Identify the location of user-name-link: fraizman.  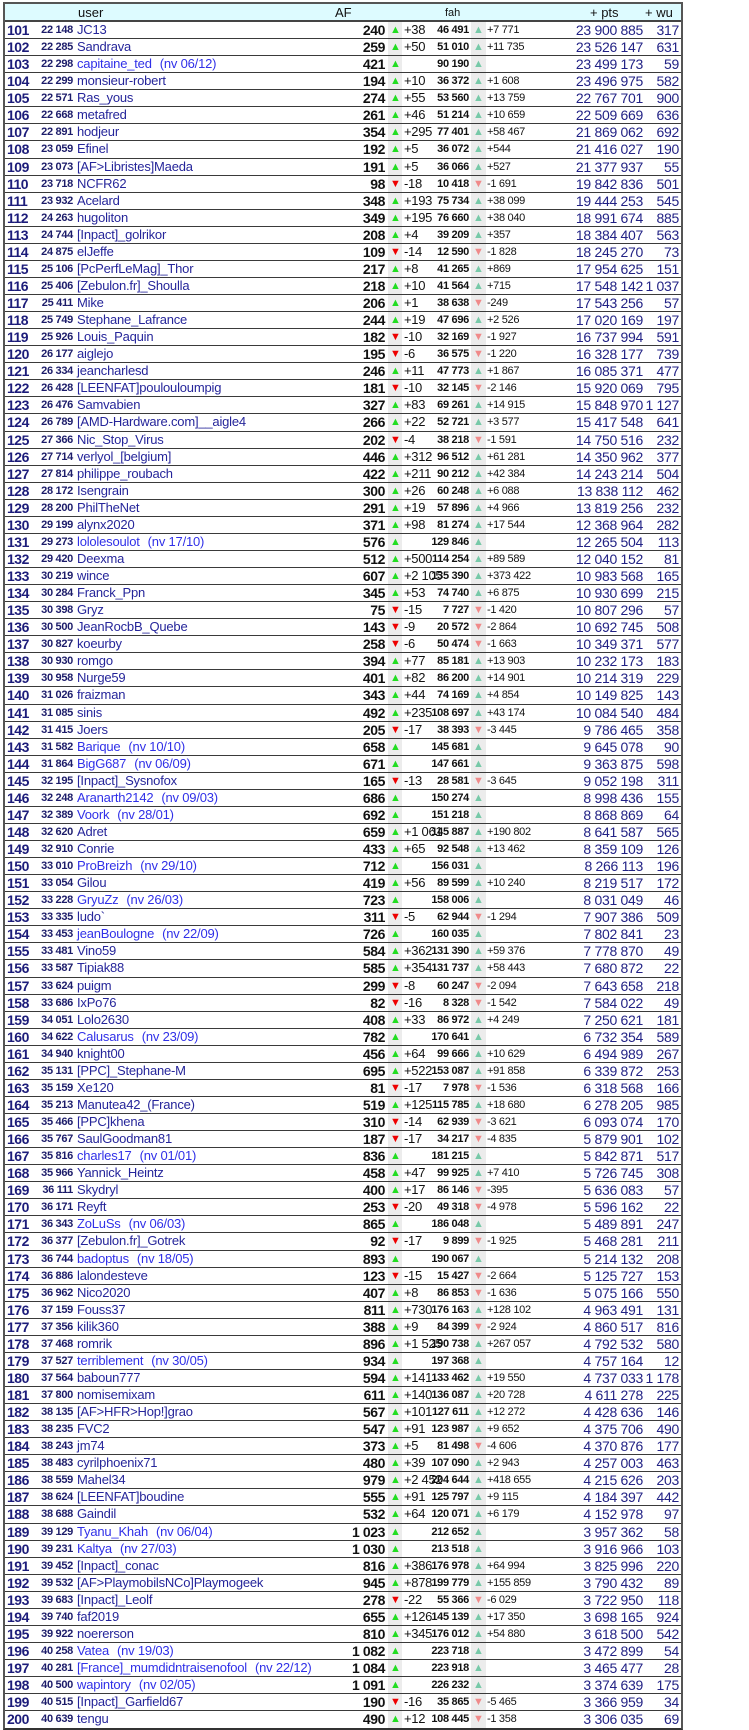
(101, 695).